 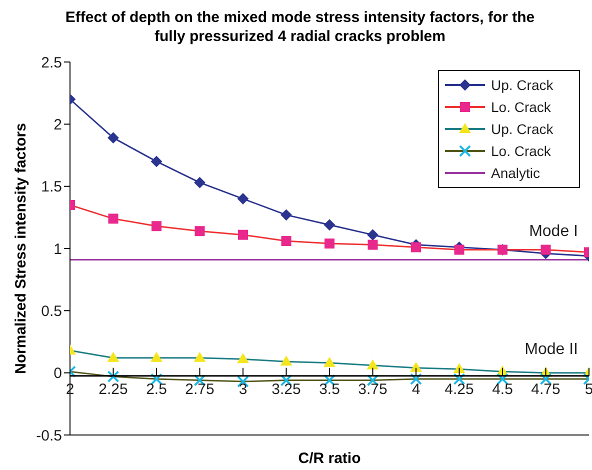 What do you see at coordinates (300, 27) in the screenshot?
I see `chart-title: Effect of depth on the mixed mode stress intensity factors, for the fully pressurized 4 radial cracks problem` at bounding box center [300, 27].